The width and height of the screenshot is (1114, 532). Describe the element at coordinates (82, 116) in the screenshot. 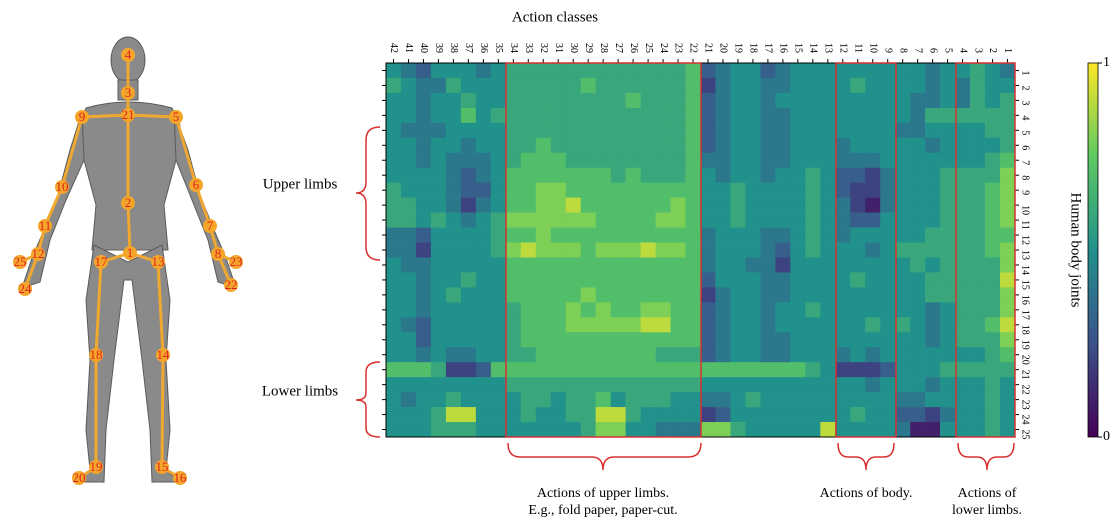

I see `joint-label: 9` at that location.